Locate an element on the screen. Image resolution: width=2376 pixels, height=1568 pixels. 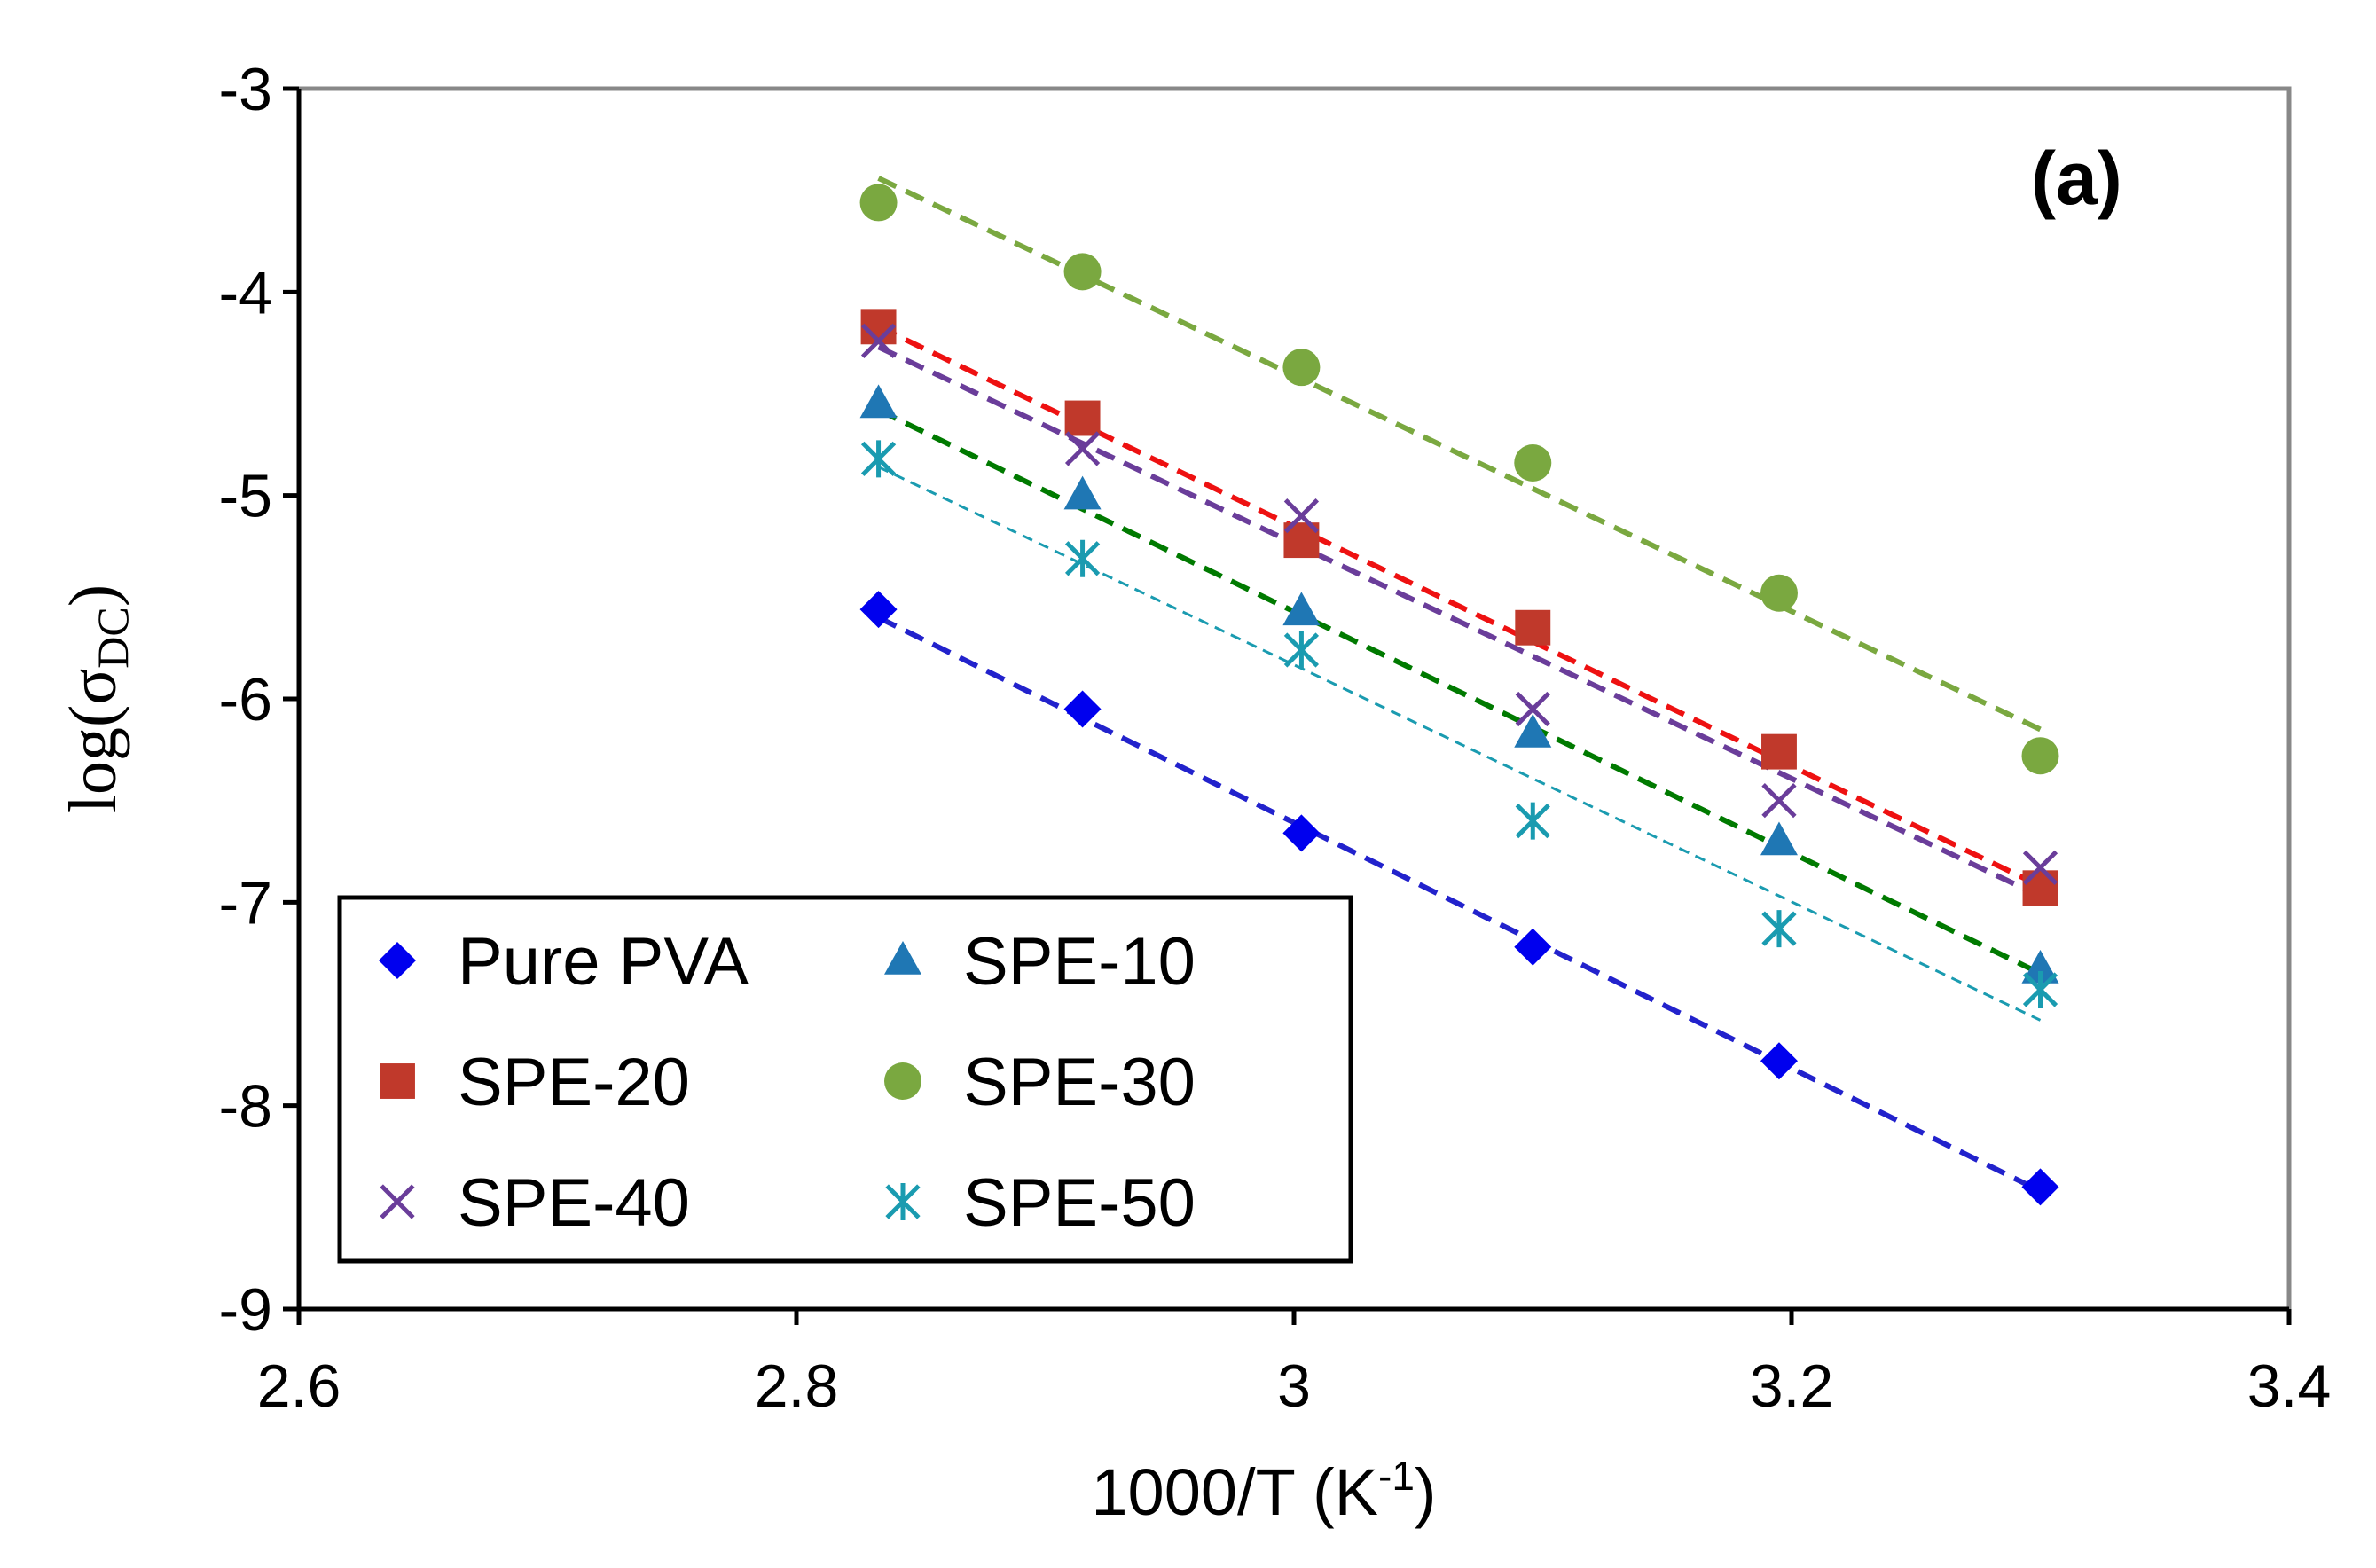
legend: Pure PVA SPE-10 SPE-20 SPE-30 SPE-40 SPE-50 is located at coordinates (845, 1079).